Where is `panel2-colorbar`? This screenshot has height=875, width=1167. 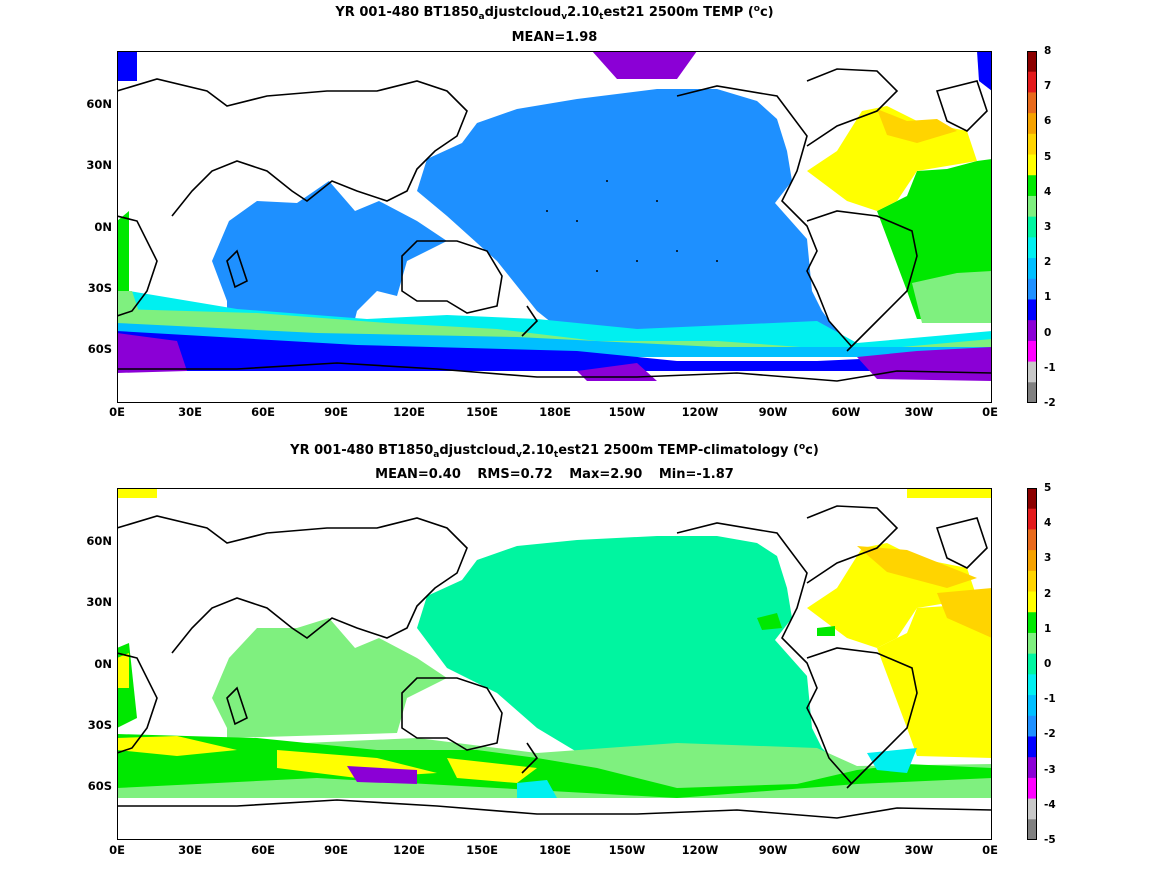
panel2-colorbar is located at coordinates (1032, 664).